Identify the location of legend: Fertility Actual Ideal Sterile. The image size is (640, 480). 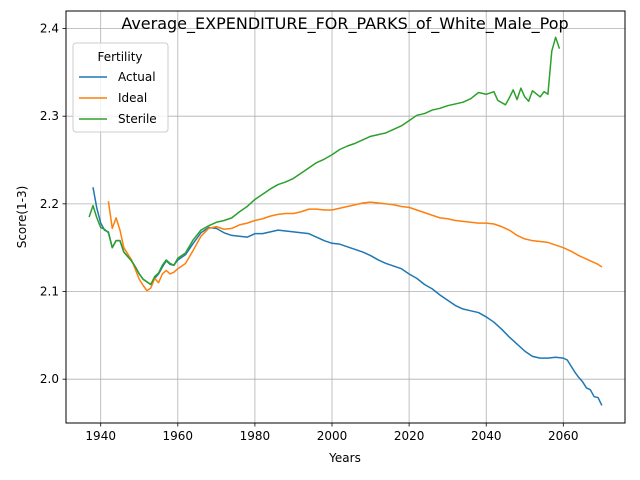
(120, 87).